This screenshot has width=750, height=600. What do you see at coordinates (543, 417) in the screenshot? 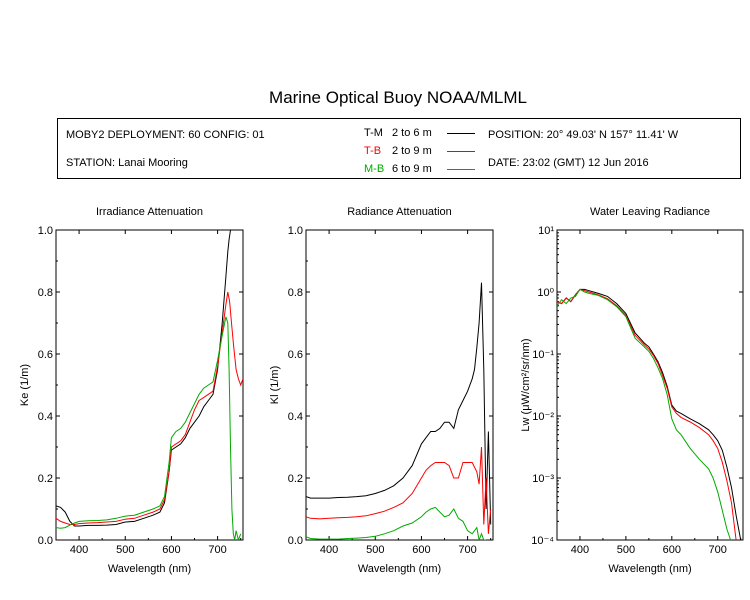
I see `chart3-y-tick-label: 10⁻²` at bounding box center [543, 417].